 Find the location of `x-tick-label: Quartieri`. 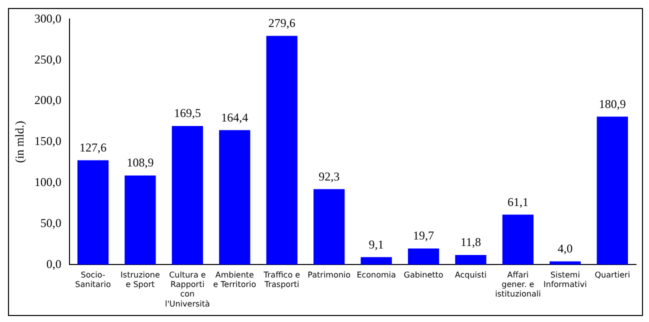

x-tick-label: Quartieri is located at coordinates (612, 275).